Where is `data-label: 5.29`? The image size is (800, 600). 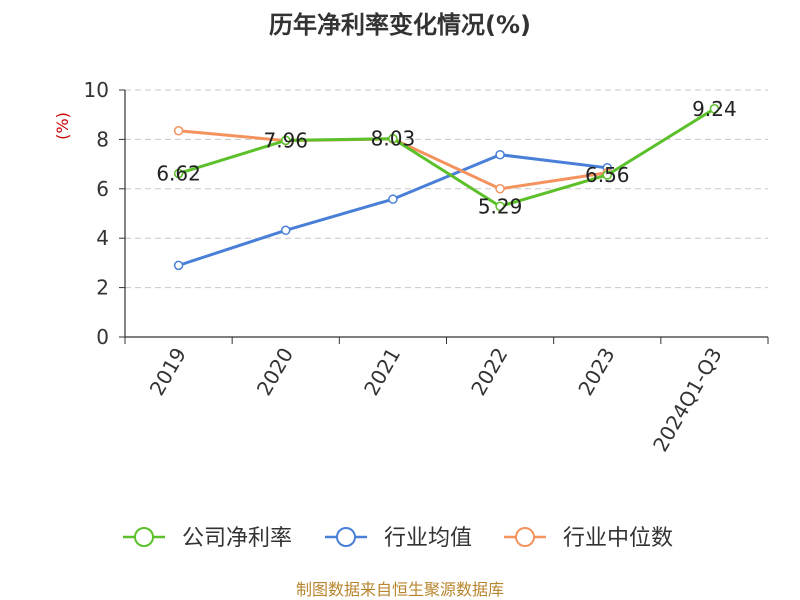 data-label: 5.29 is located at coordinates (500, 206).